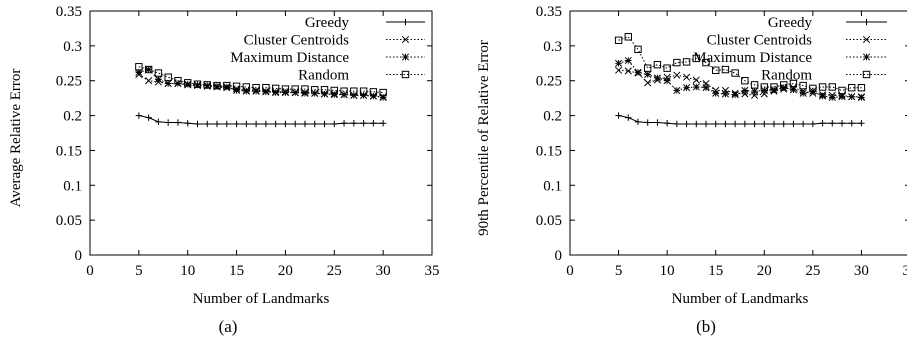 This screenshot has width=907, height=343. Describe the element at coordinates (552, 47) in the screenshot. I see `y-tick-label: 0.3` at that location.